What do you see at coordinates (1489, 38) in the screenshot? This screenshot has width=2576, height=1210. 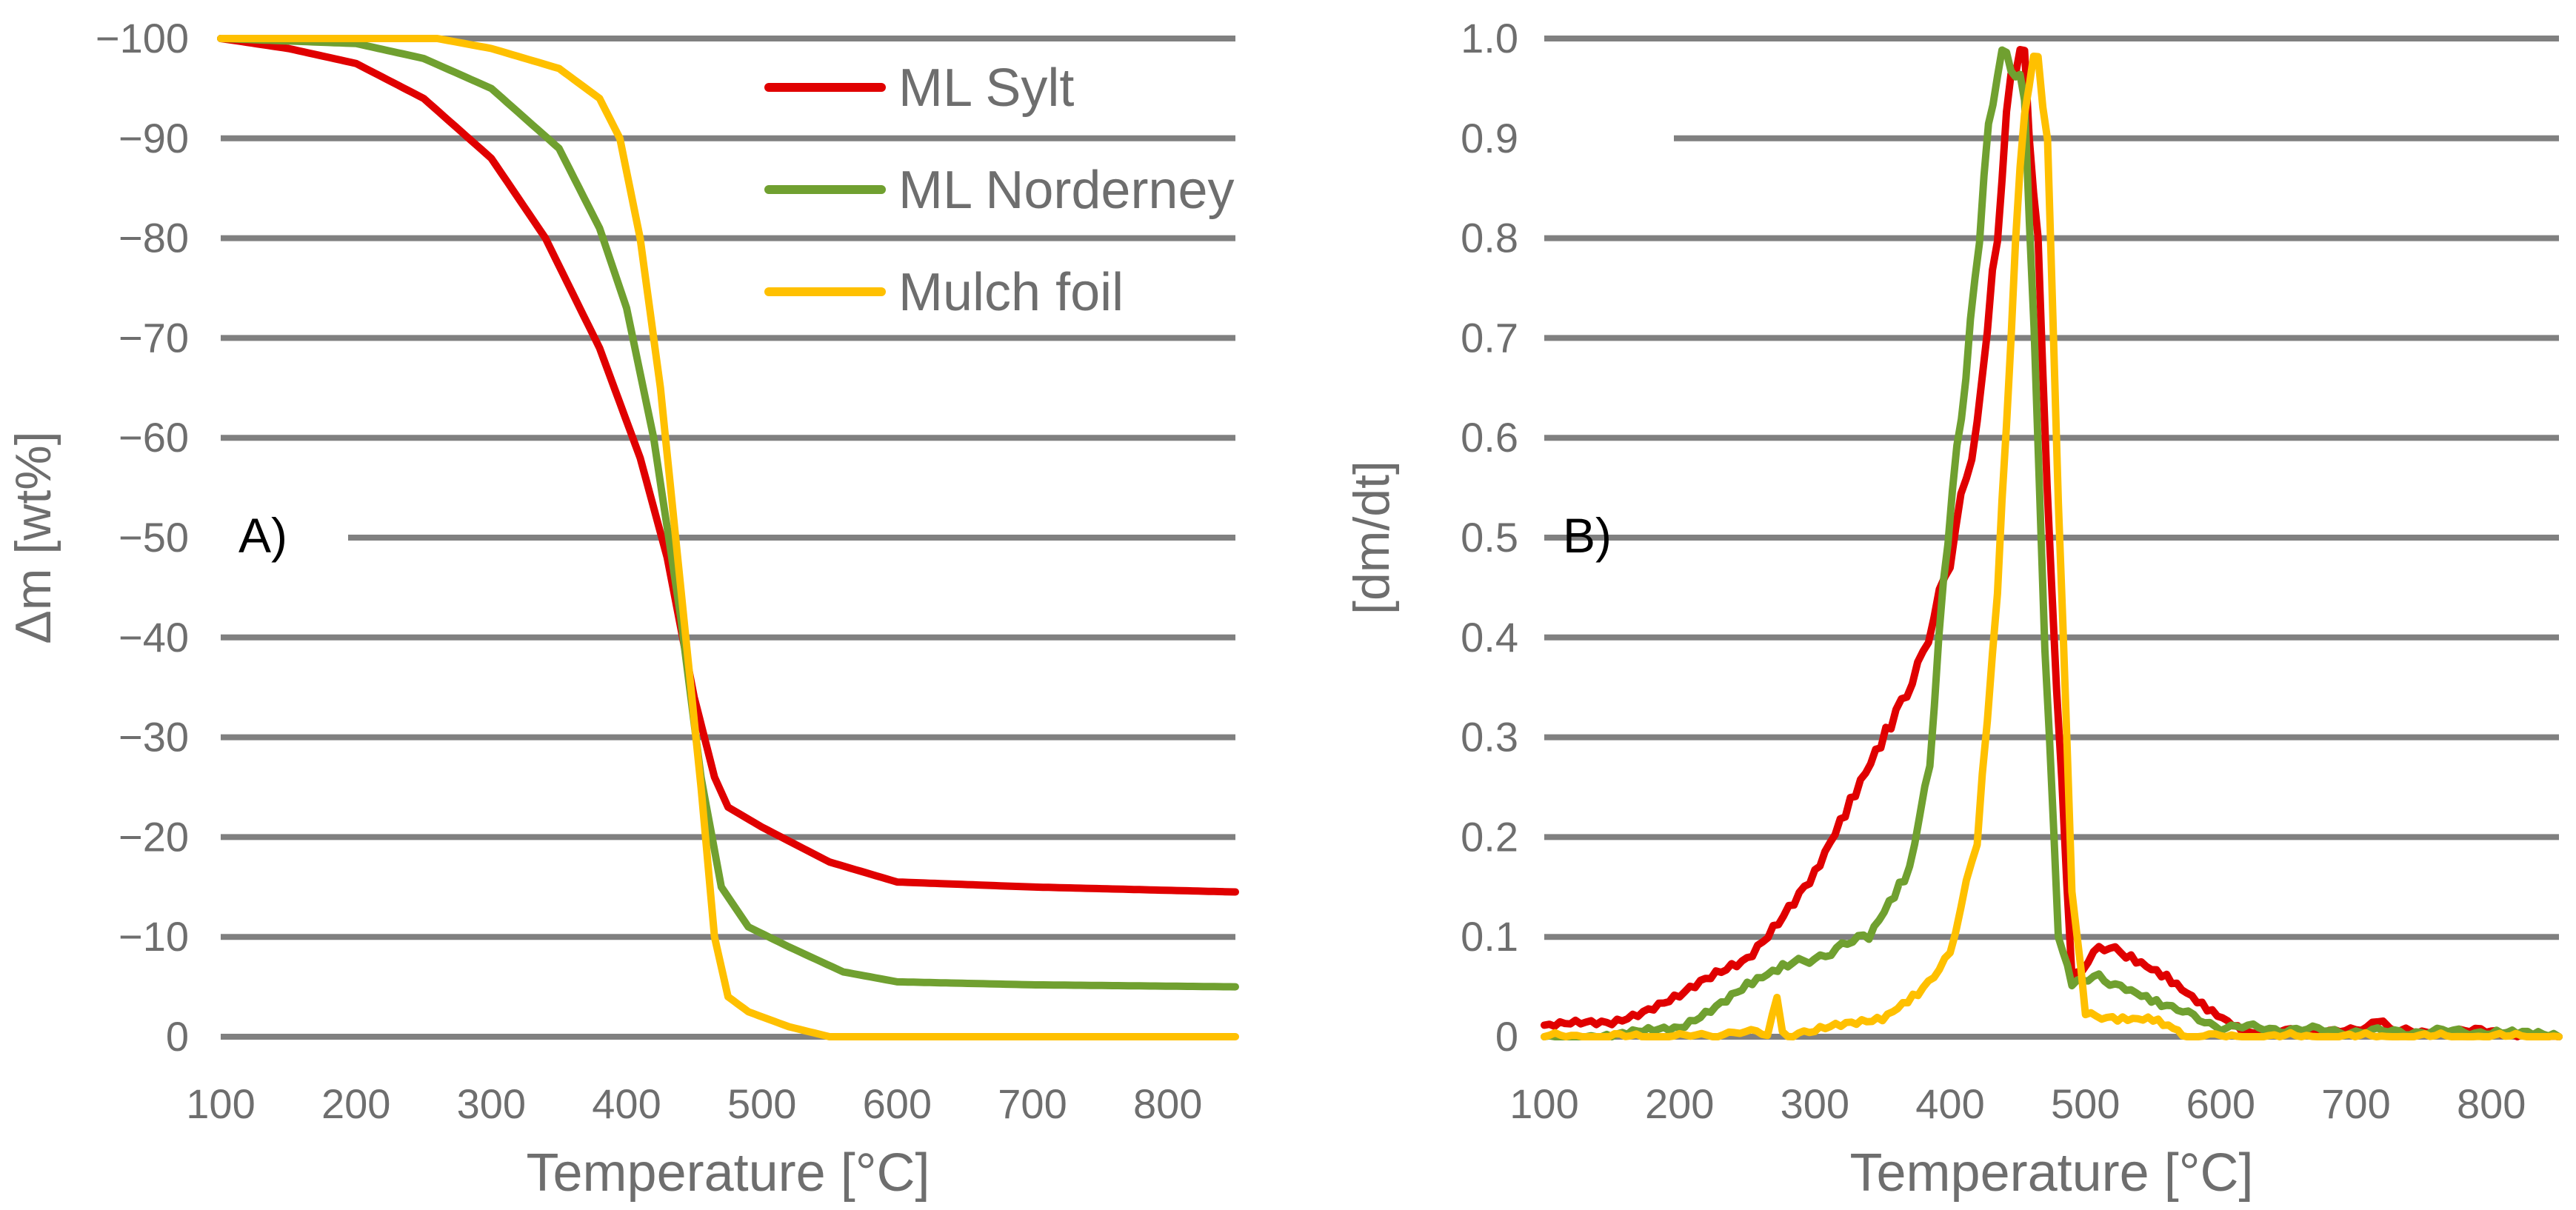 I see `y-tick-label: 1.0` at bounding box center [1489, 38].